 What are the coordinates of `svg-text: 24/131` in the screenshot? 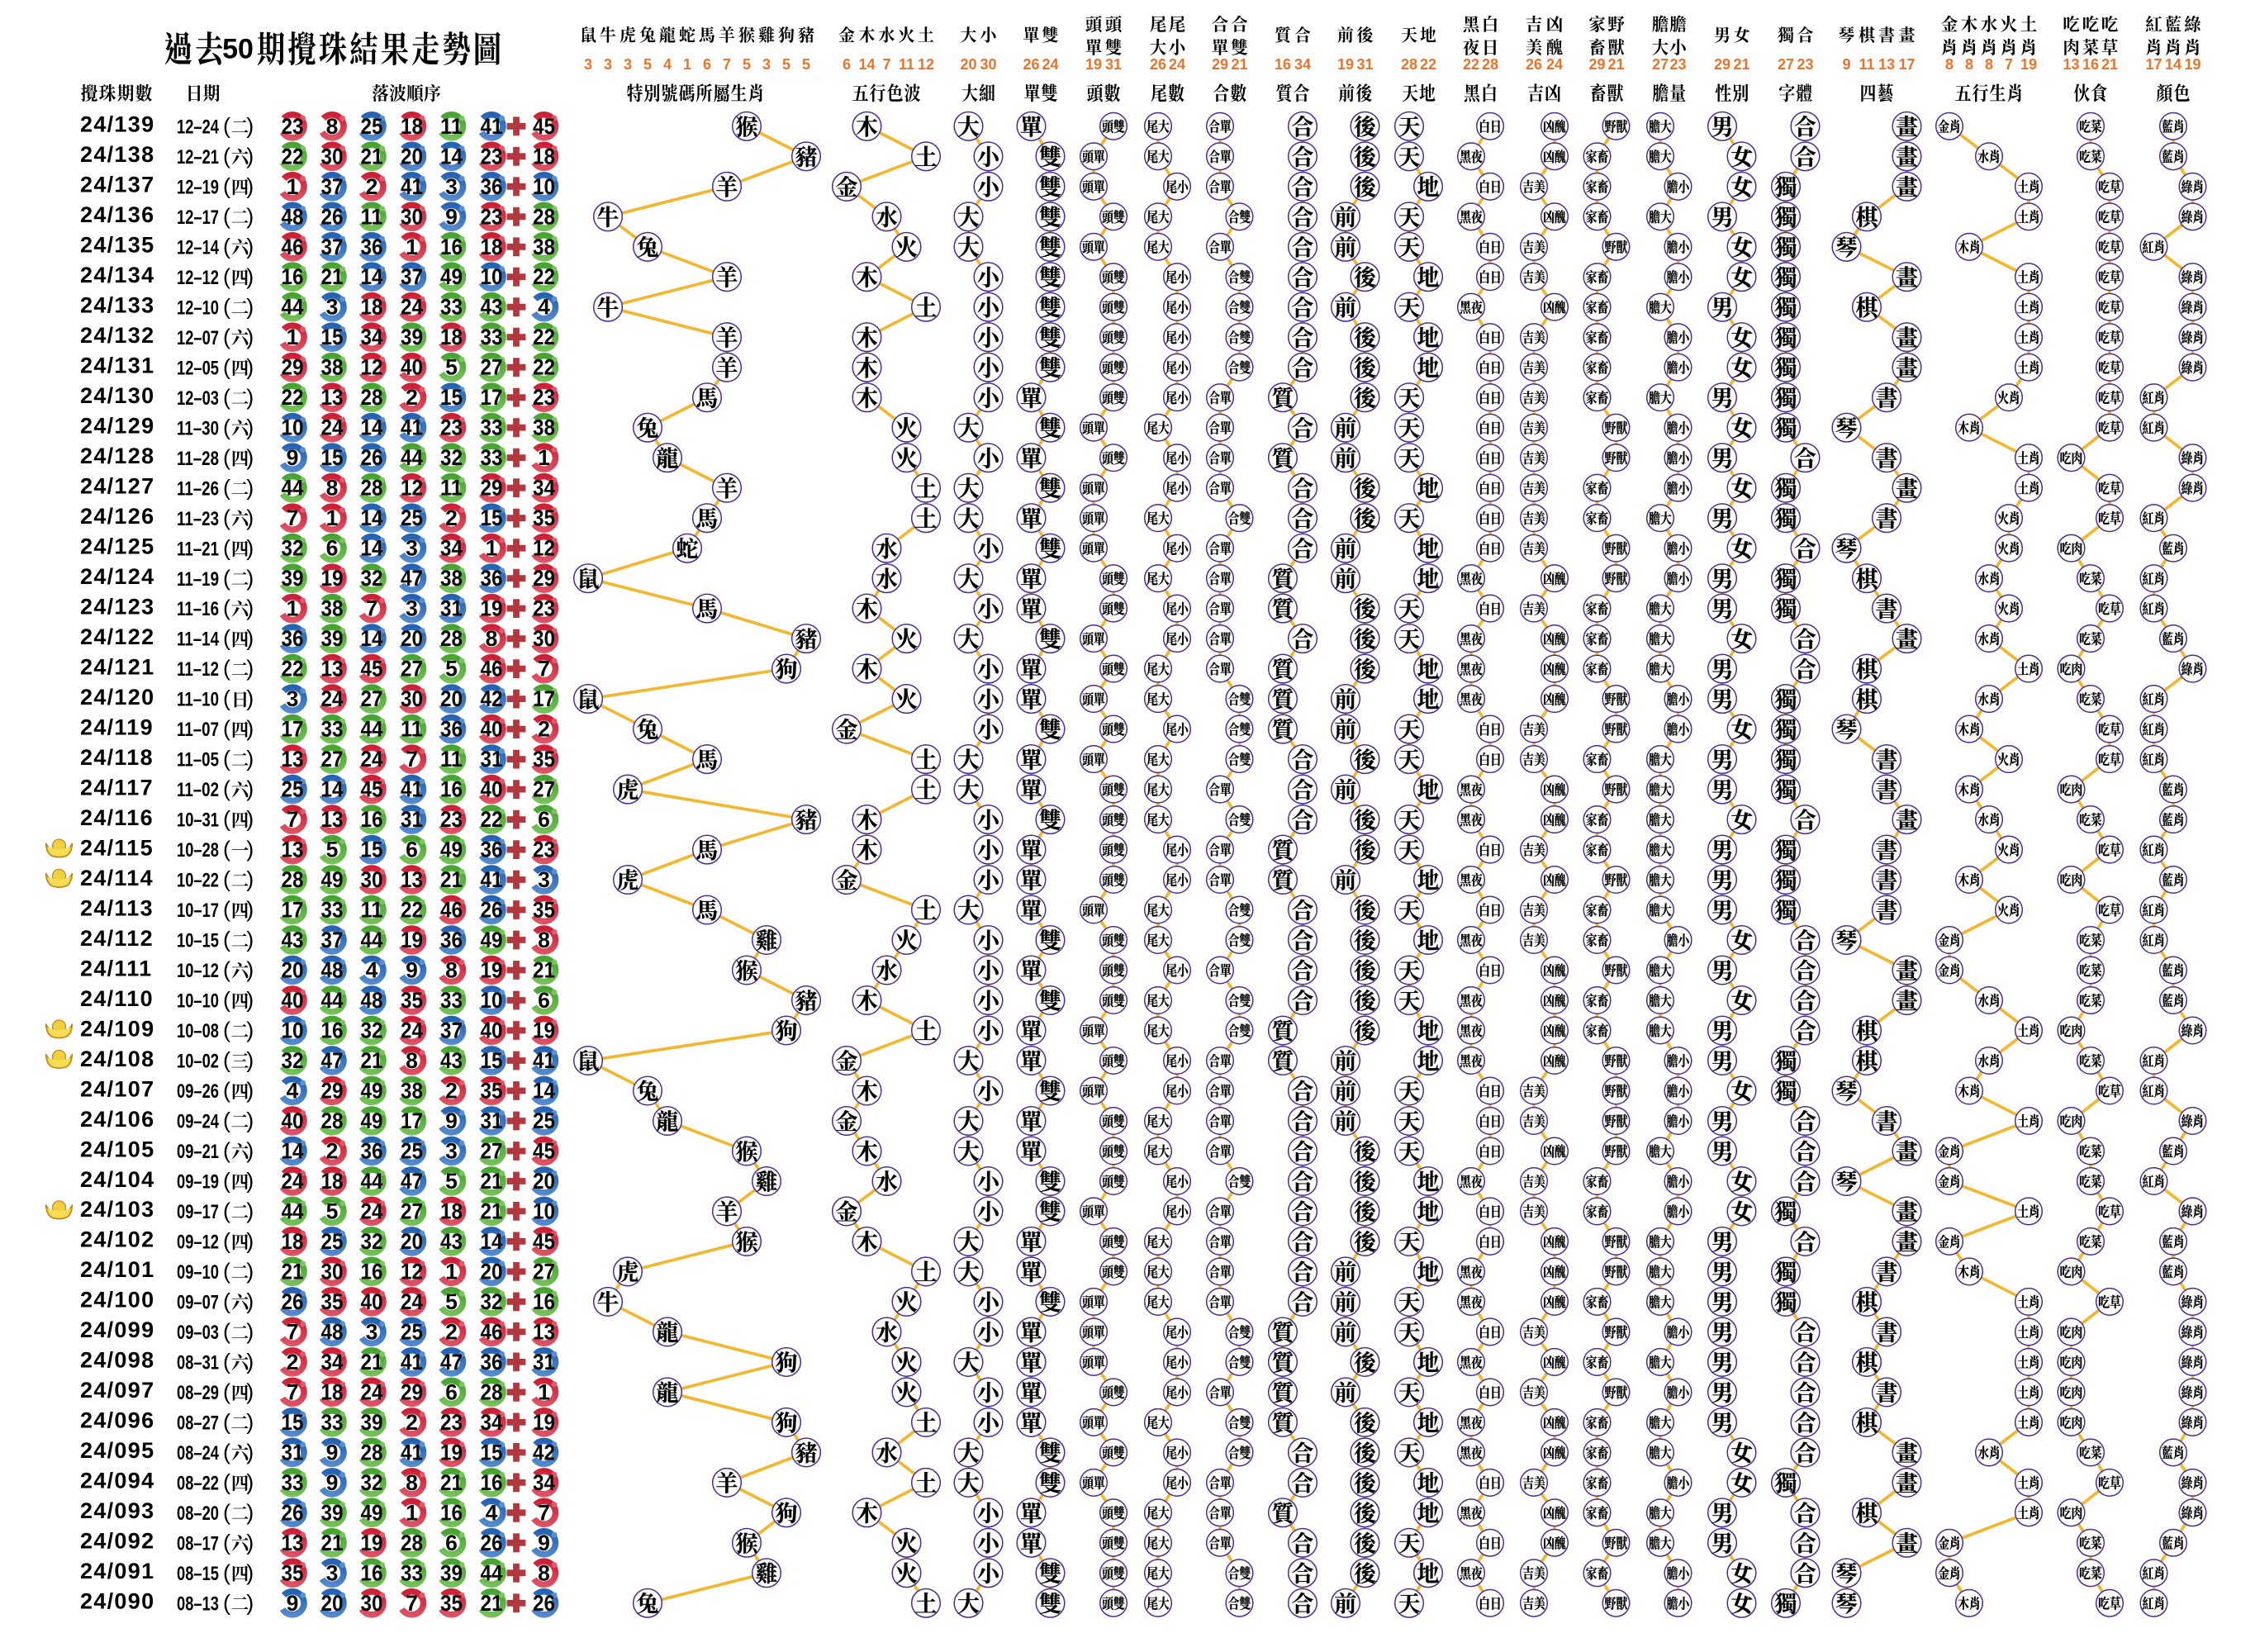 It's located at (117, 366).